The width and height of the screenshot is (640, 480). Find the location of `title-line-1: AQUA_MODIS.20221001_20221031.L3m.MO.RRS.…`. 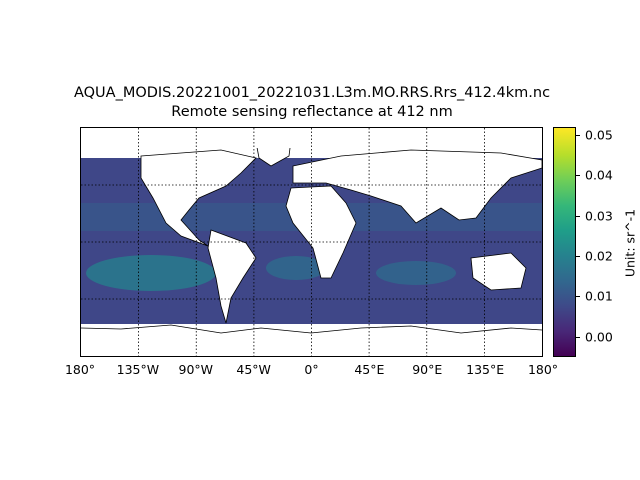

title-line-1: AQUA_MODIS.20221001_20221031.L3m.MO.RRS.… is located at coordinates (312, 93).